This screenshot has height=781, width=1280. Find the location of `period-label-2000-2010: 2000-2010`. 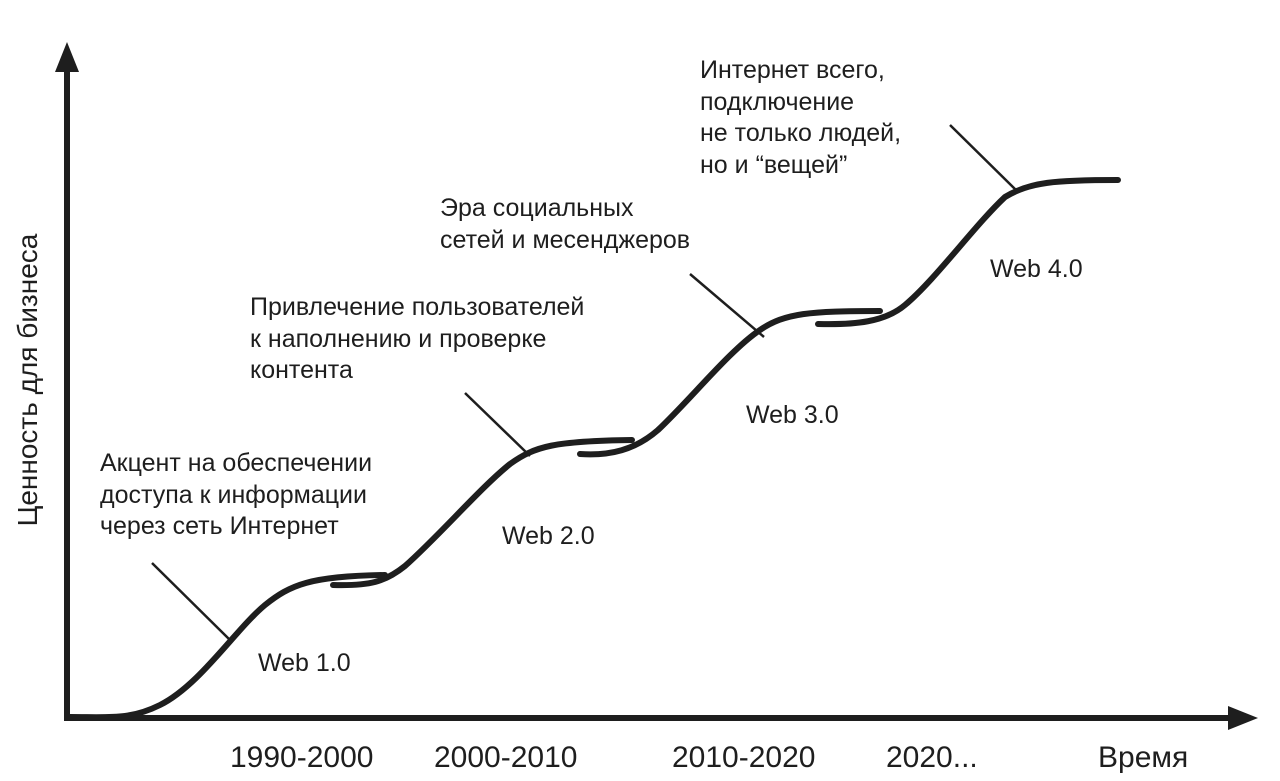

period-label-2000-2010: 2000-2010 is located at coordinates (506, 757).